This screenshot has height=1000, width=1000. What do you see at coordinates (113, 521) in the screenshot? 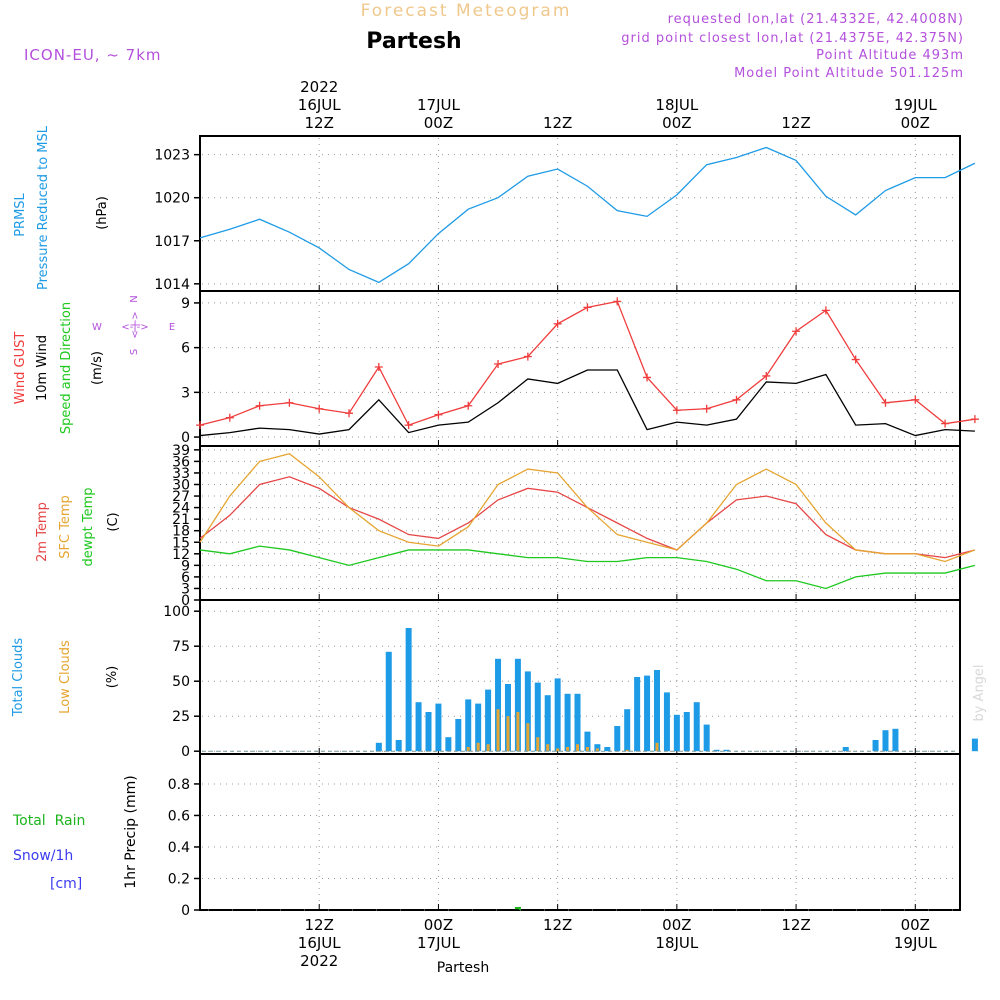
I see `temperature-unit: (C)` at bounding box center [113, 521].